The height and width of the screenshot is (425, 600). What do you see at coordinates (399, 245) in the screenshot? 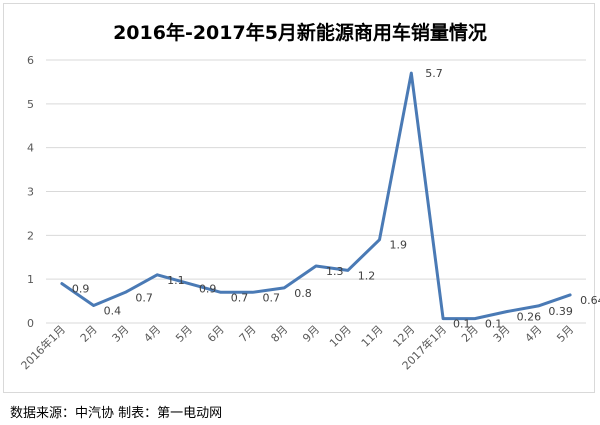
I see `data-label: 1.9` at bounding box center [399, 245].